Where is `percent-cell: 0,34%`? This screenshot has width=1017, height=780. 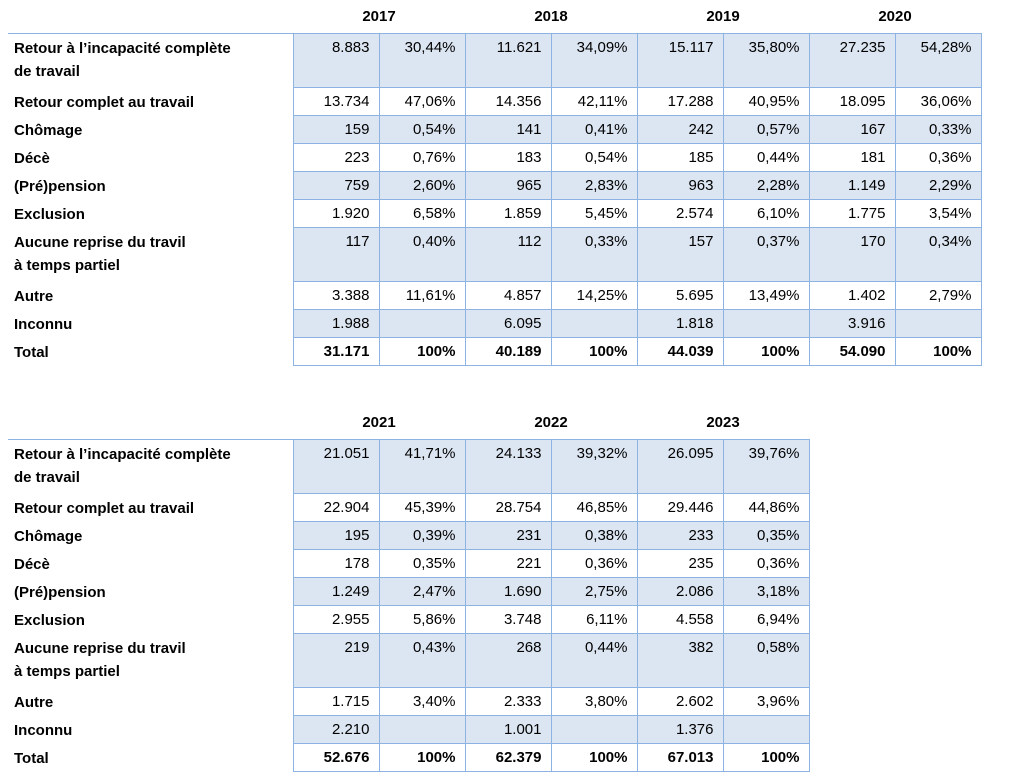
percent-cell: 0,34% is located at coordinates (938, 254).